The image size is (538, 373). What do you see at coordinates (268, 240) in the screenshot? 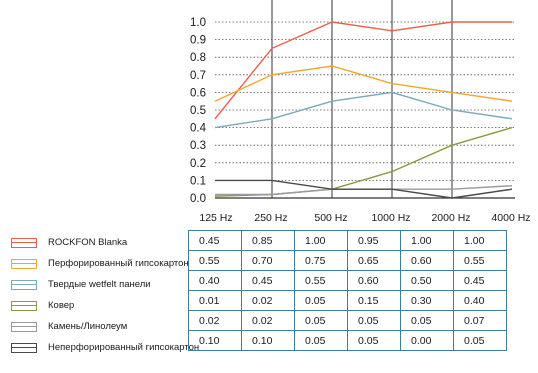
I see `table-cell: 0.85` at bounding box center [268, 240].